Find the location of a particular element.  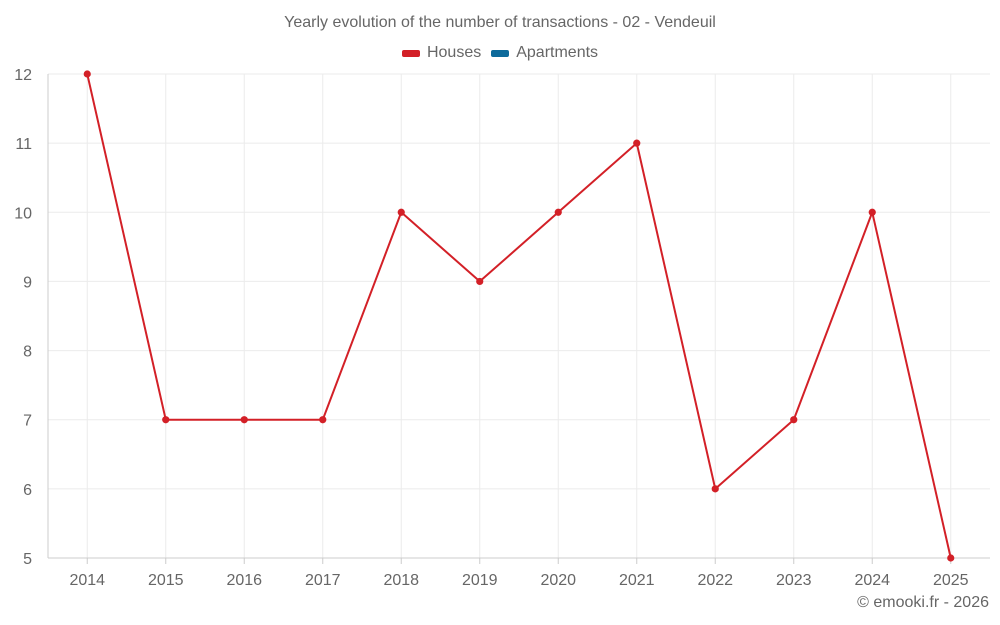

x-tick-label: 2023 is located at coordinates (794, 580).